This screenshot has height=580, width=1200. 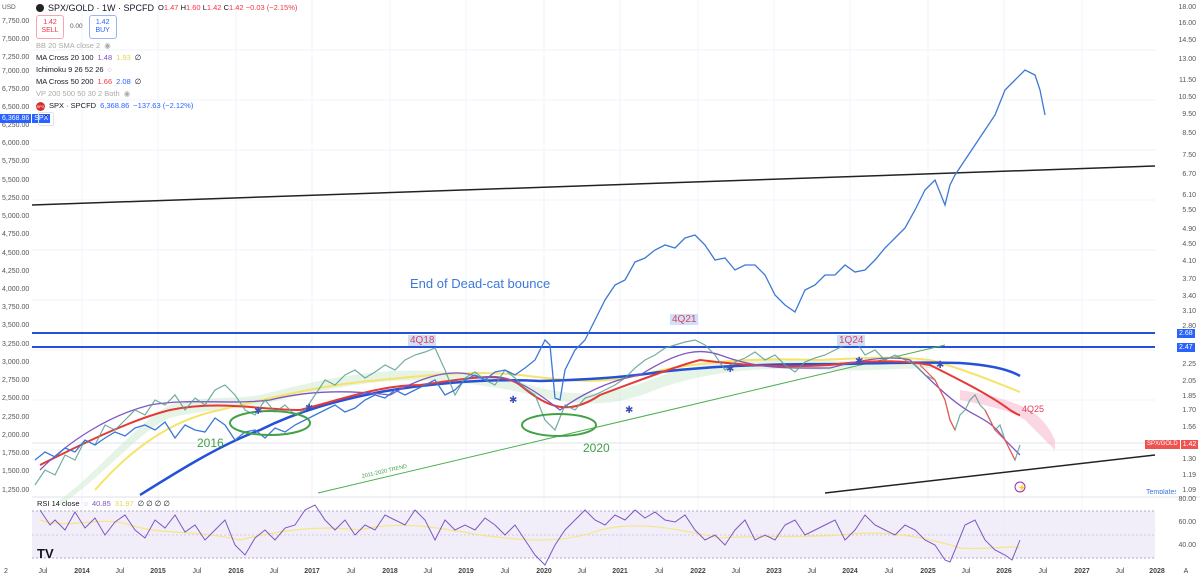 What do you see at coordinates (1187, 522) in the screenshot?
I see `rsi-tick: 60.00` at bounding box center [1187, 522].